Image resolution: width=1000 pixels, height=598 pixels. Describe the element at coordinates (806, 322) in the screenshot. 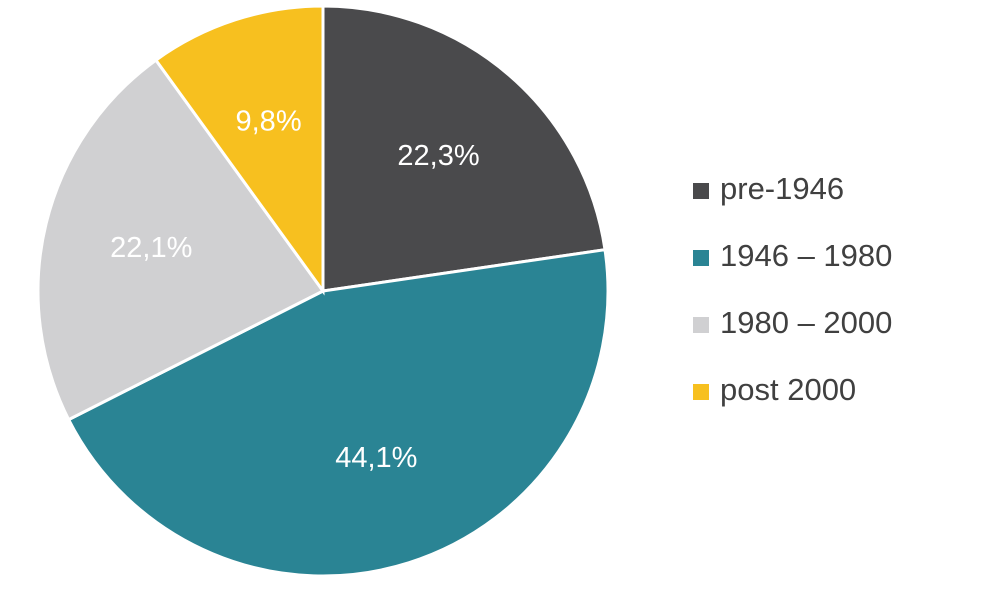

I see `legend-label: 1980 – 2000` at that location.